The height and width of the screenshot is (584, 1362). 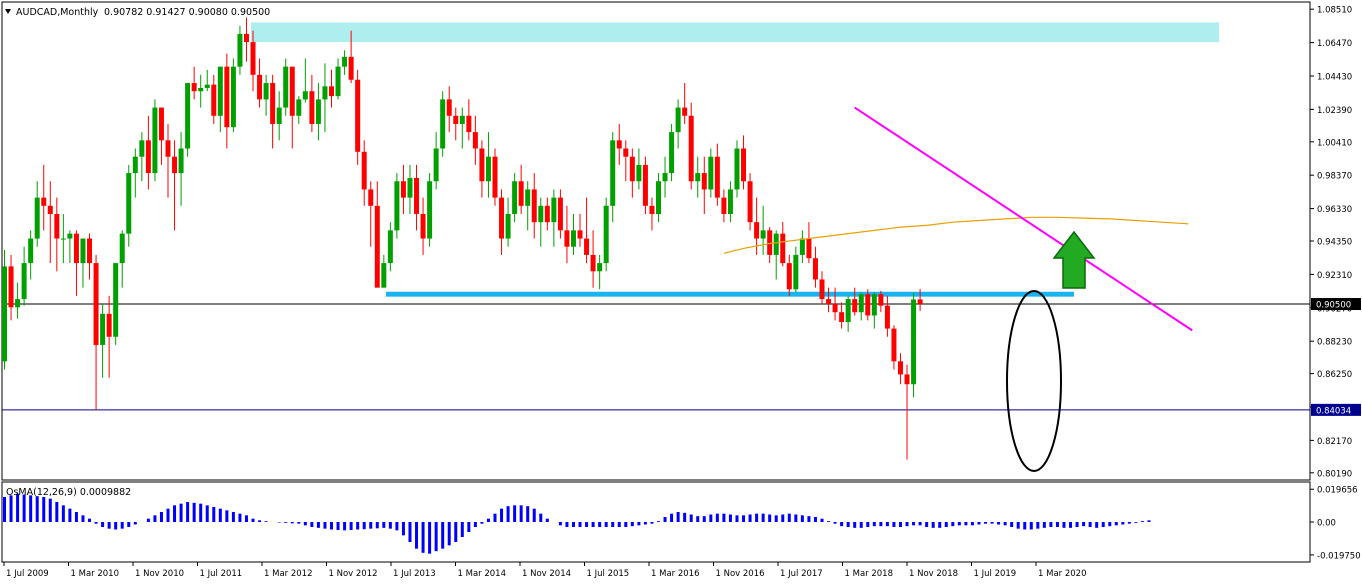 What do you see at coordinates (1334, 474) in the screenshot?
I see `price-tick-label: 0.80190` at bounding box center [1334, 474].